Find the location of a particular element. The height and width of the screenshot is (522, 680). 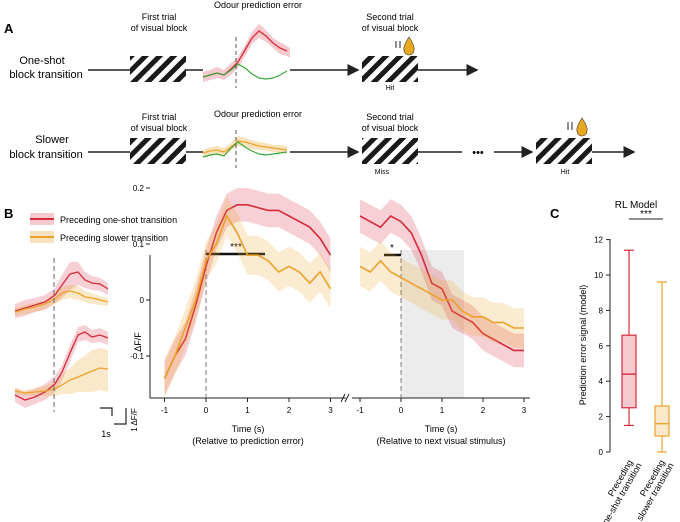

y-tick-label: 0 is located at coordinates (142, 300).